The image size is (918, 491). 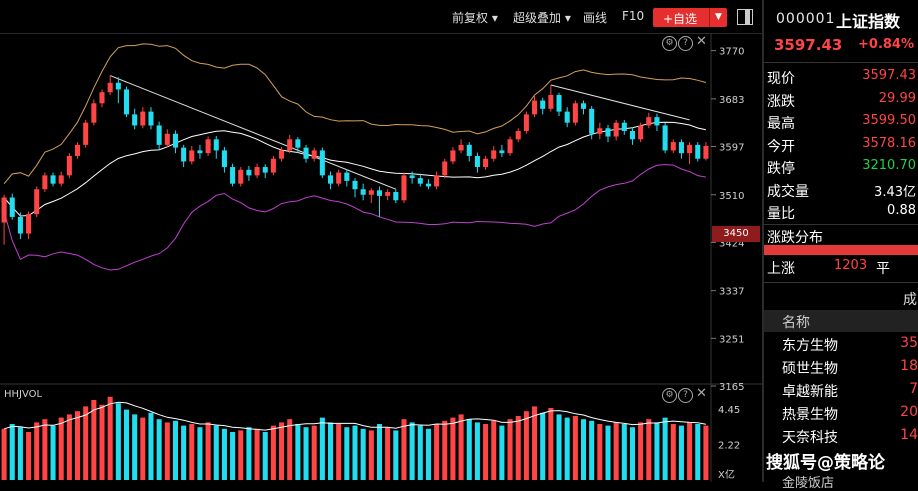 What do you see at coordinates (781, 124) in the screenshot?
I see `quote-label: 最高` at bounding box center [781, 124].